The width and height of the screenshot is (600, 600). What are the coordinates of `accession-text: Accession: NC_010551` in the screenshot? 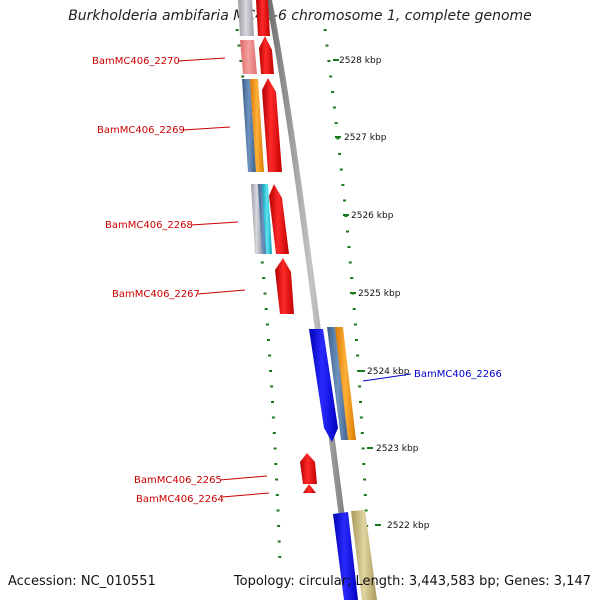 It's located at (82, 581).